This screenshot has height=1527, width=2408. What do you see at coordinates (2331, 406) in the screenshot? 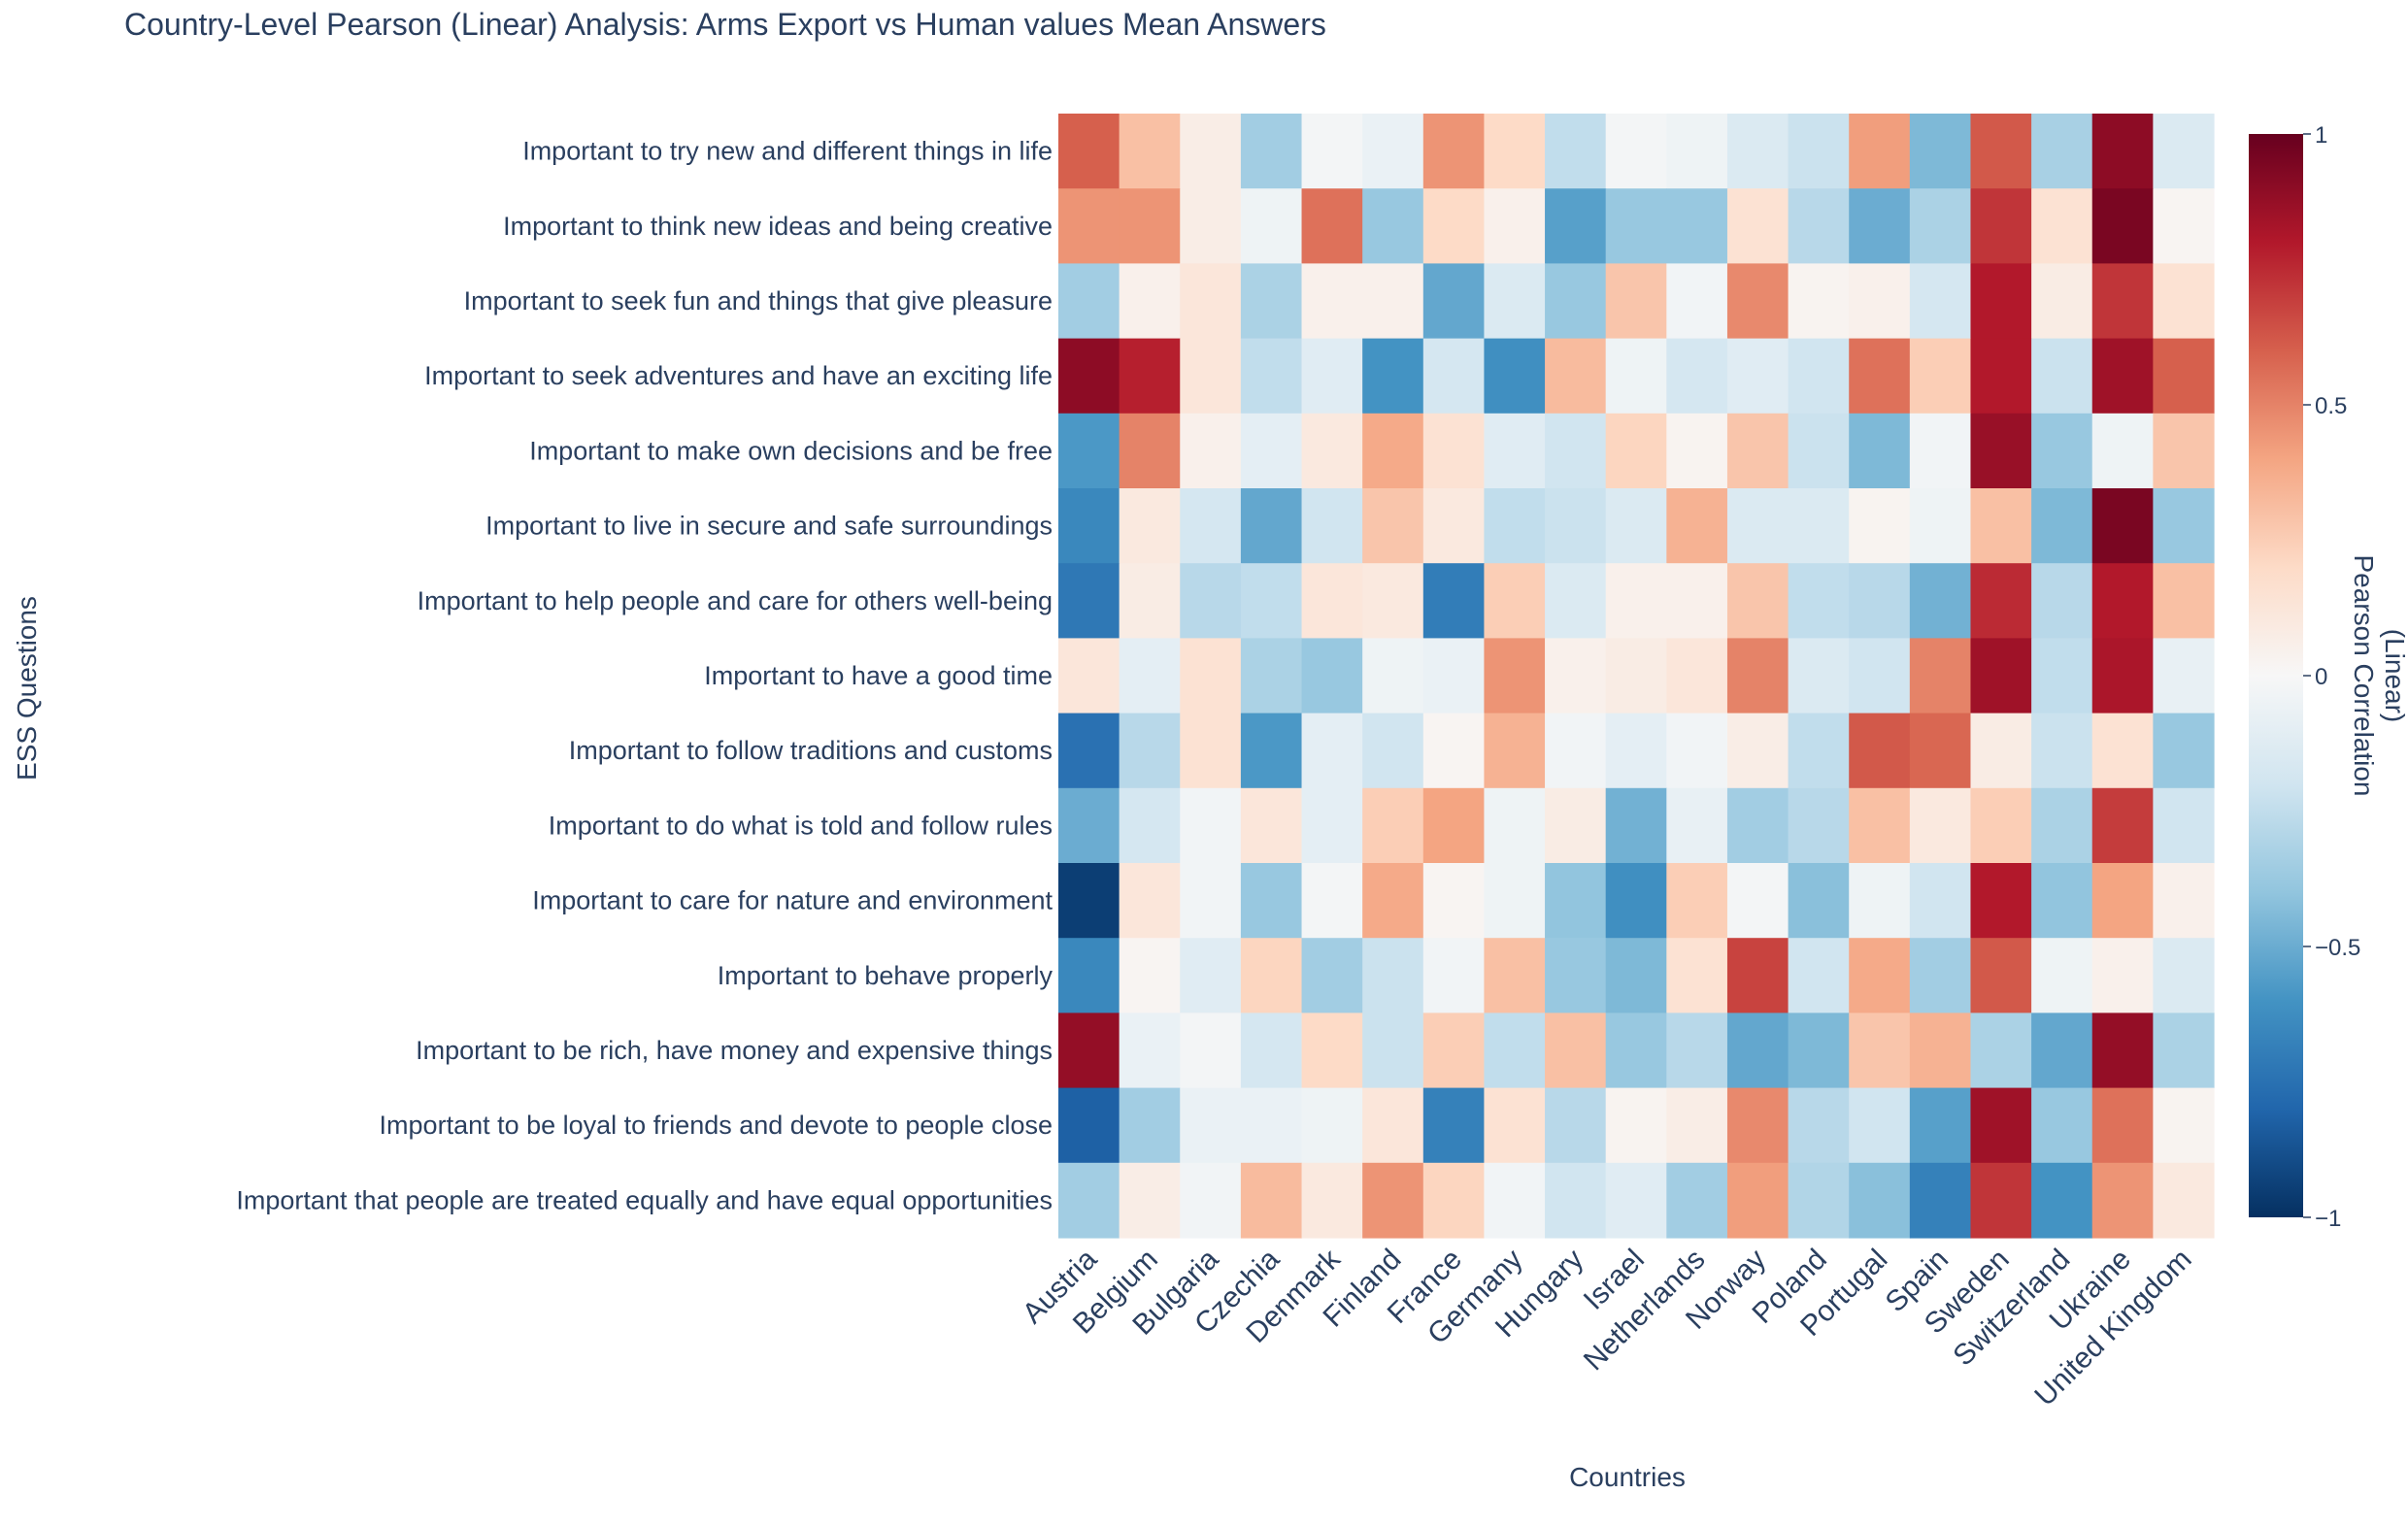
I see `colorbar-tick-label: 0.5` at bounding box center [2331, 406].